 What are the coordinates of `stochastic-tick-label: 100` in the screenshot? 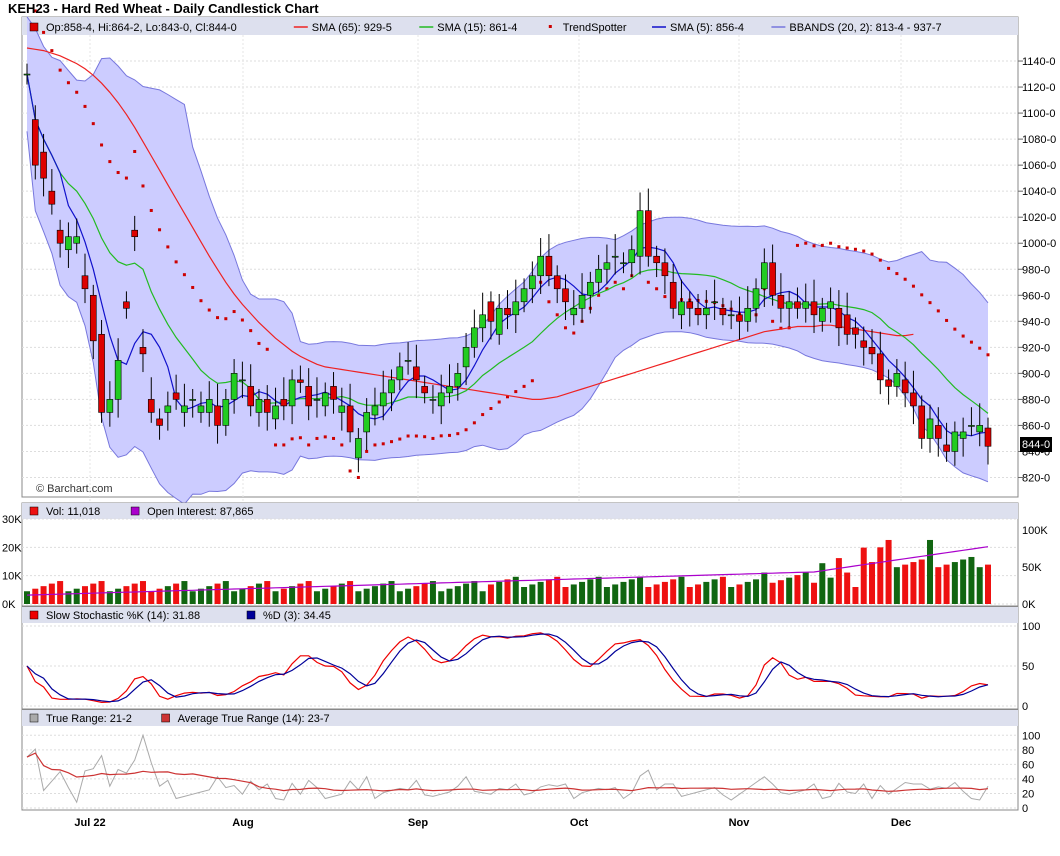 It's located at (1031, 627).